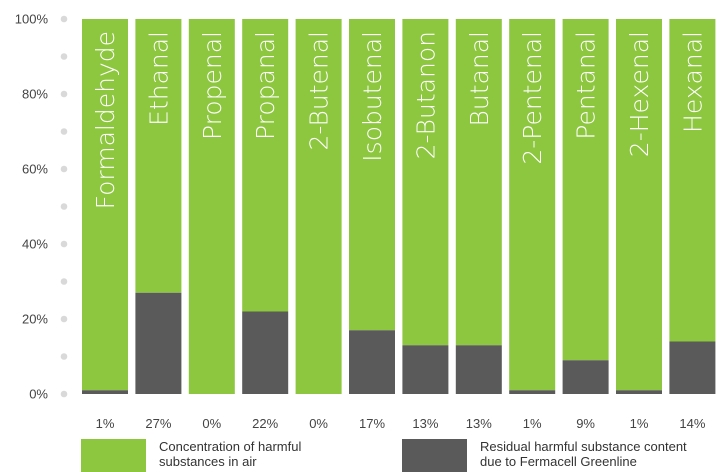 This screenshot has width=717, height=472. What do you see at coordinates (425, 95) in the screenshot?
I see `category-label: 2-Butanon` at bounding box center [425, 95].